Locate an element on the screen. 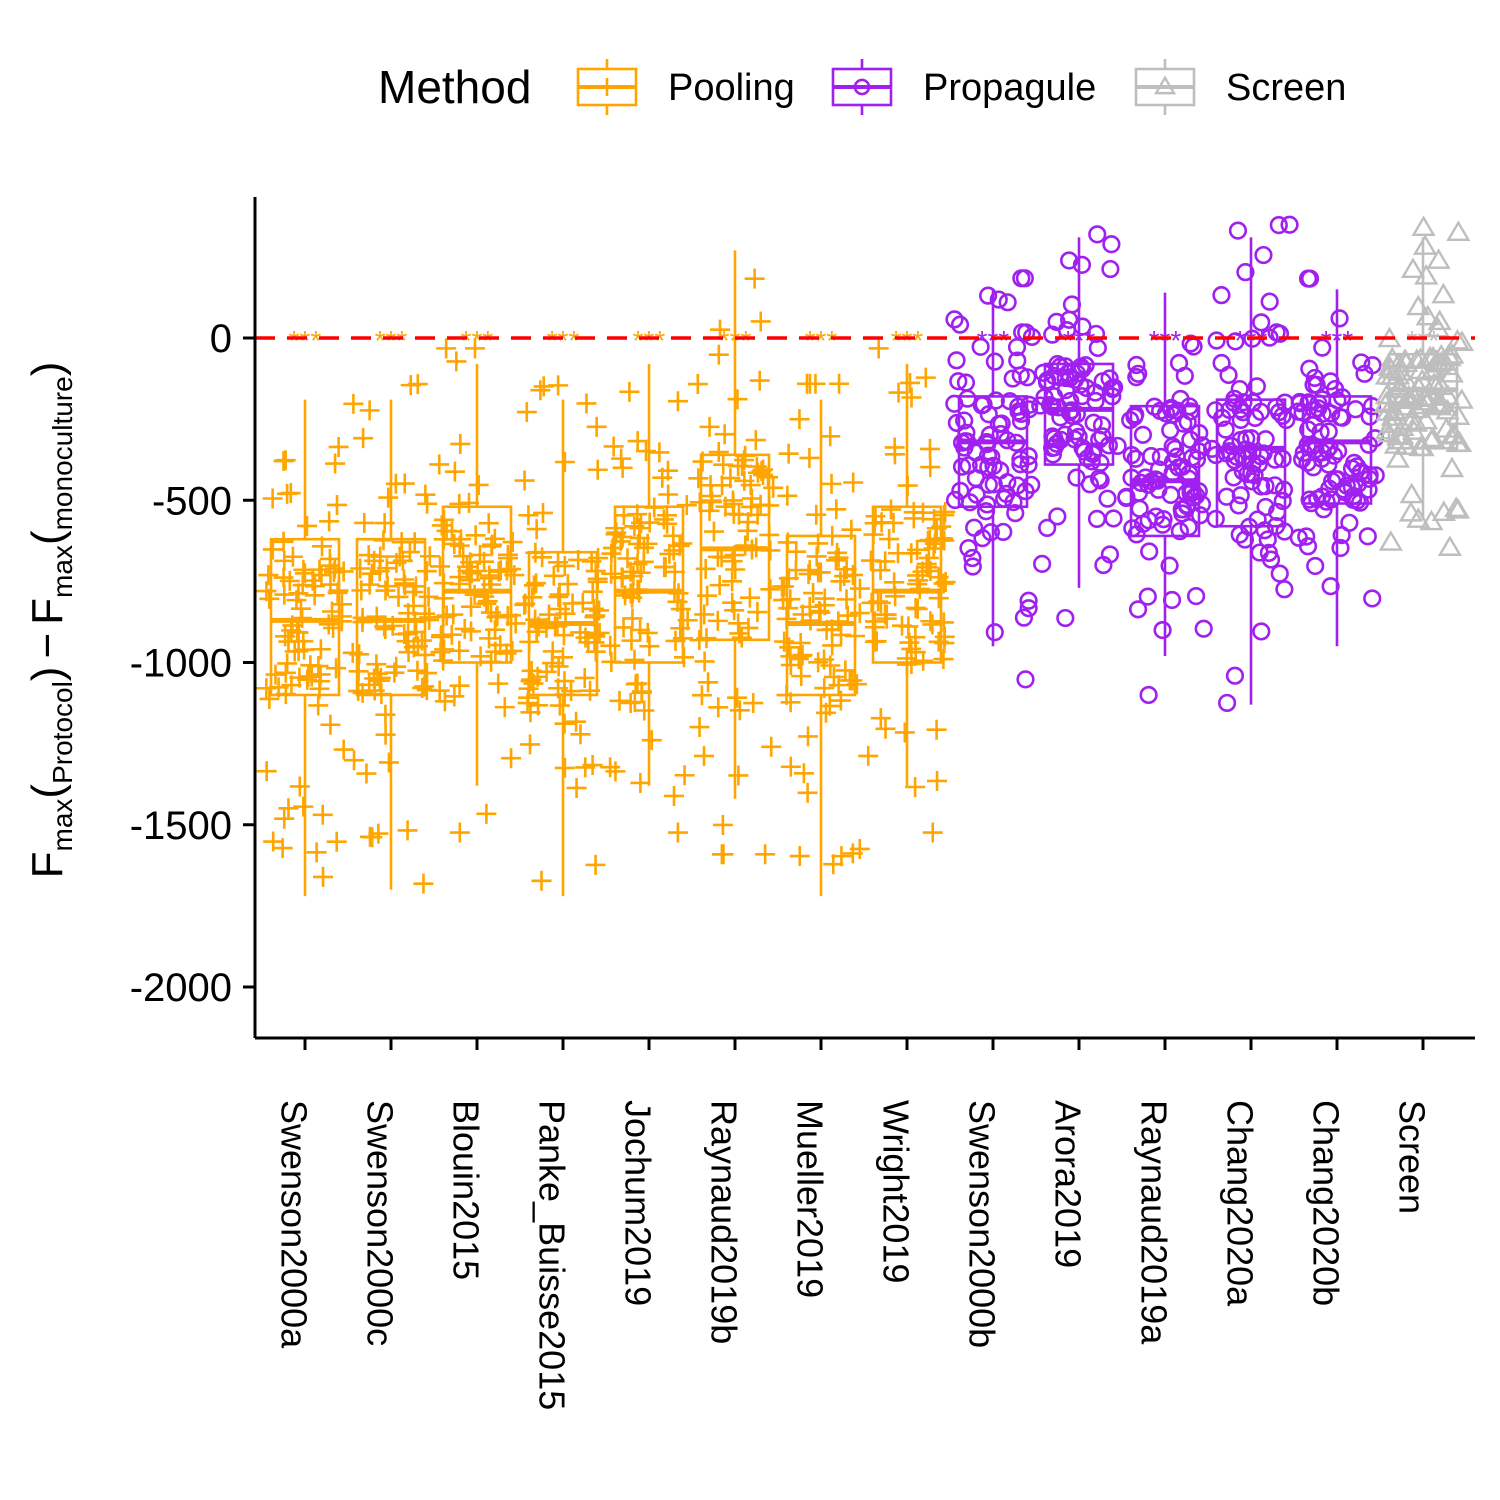  boxplot-Raynaud2019b: *** is located at coordinates (735, 524).